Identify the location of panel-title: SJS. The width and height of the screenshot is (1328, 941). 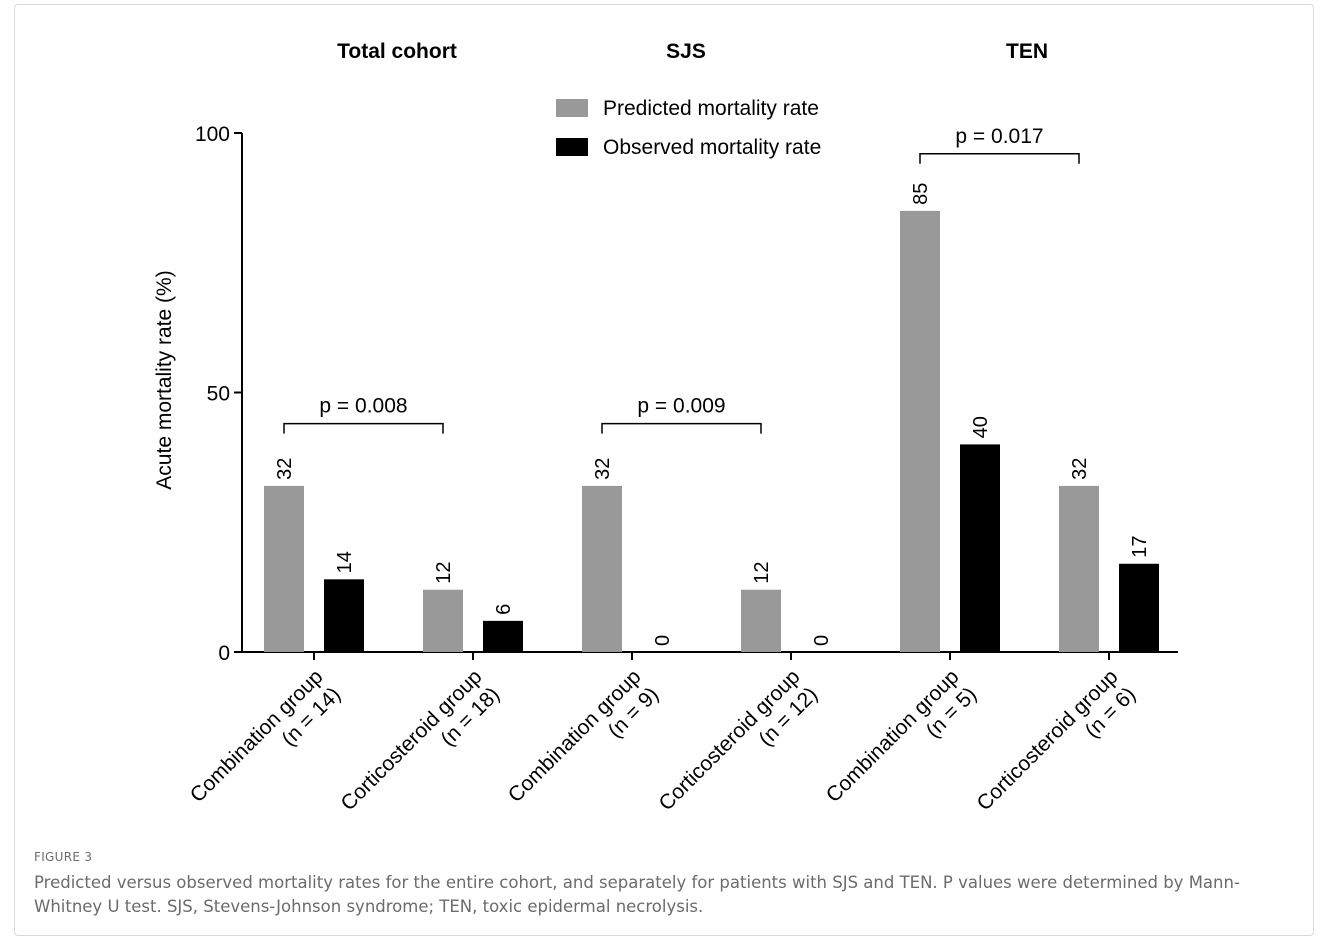
(686, 51).